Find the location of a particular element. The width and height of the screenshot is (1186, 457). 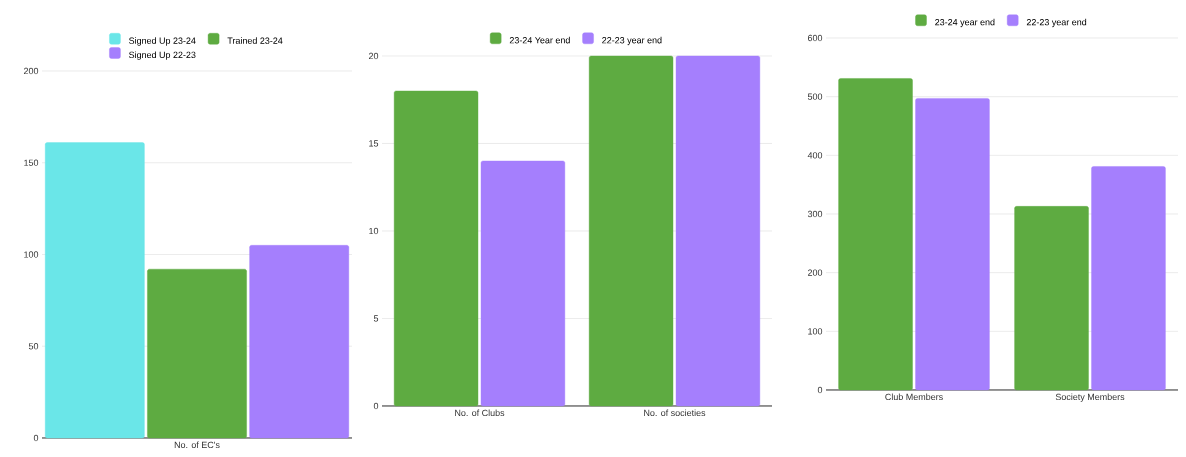

y-tick-label: 10 is located at coordinates (374, 231).